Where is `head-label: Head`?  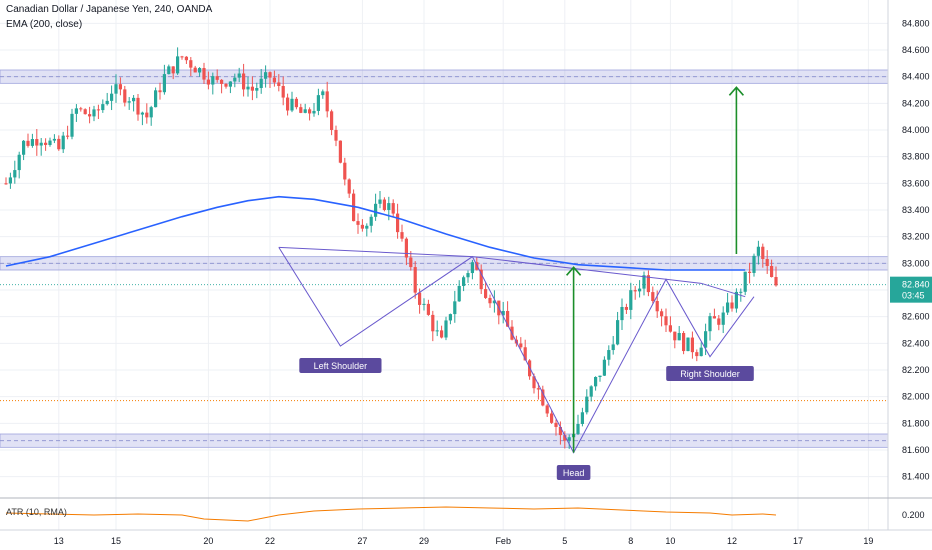 head-label: Head is located at coordinates (574, 473).